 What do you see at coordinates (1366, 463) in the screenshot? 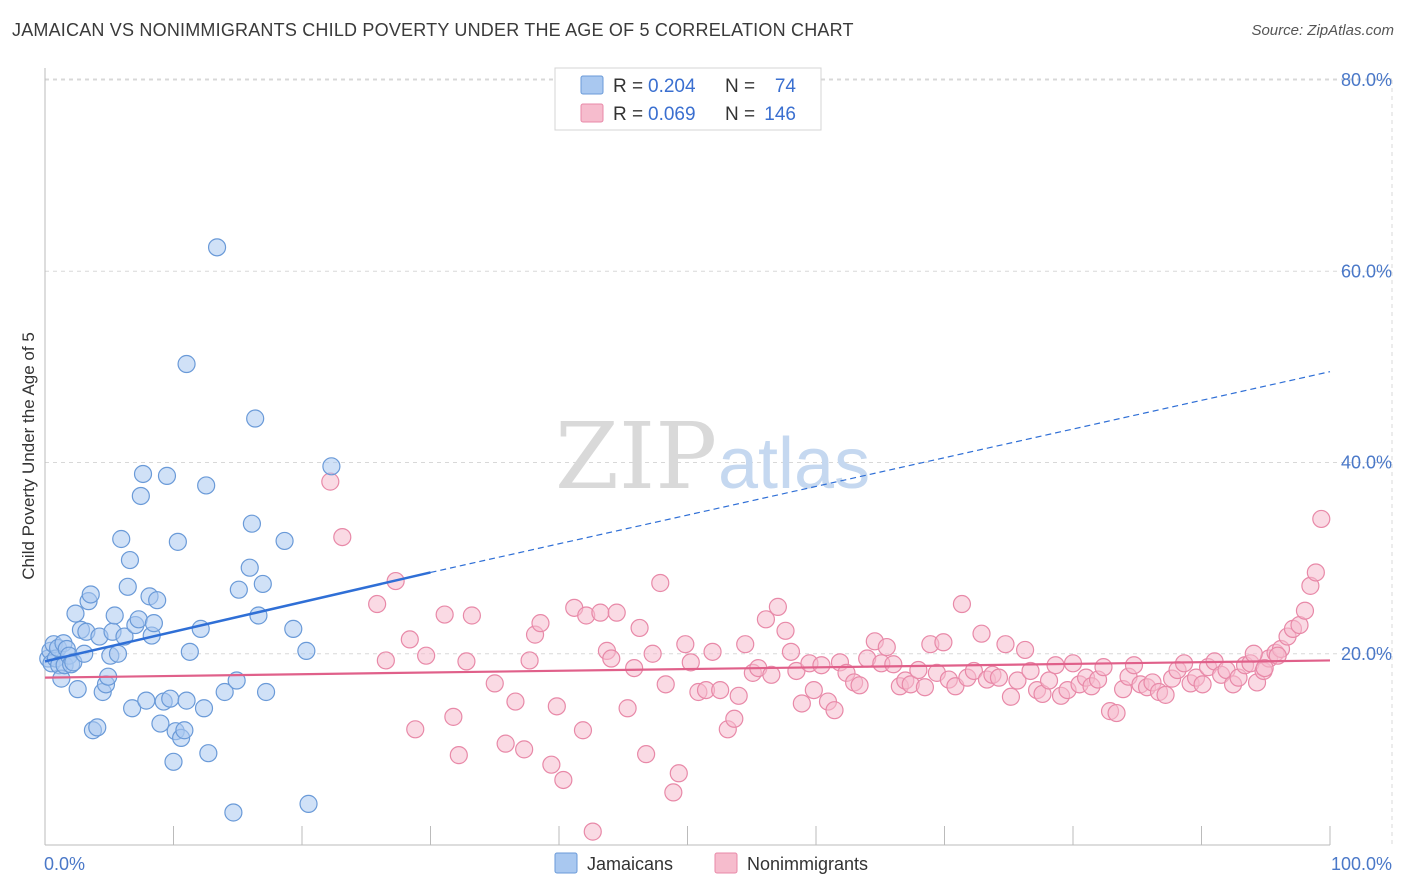
I see `y-tick-label-40: 40.0%` at bounding box center [1366, 463].